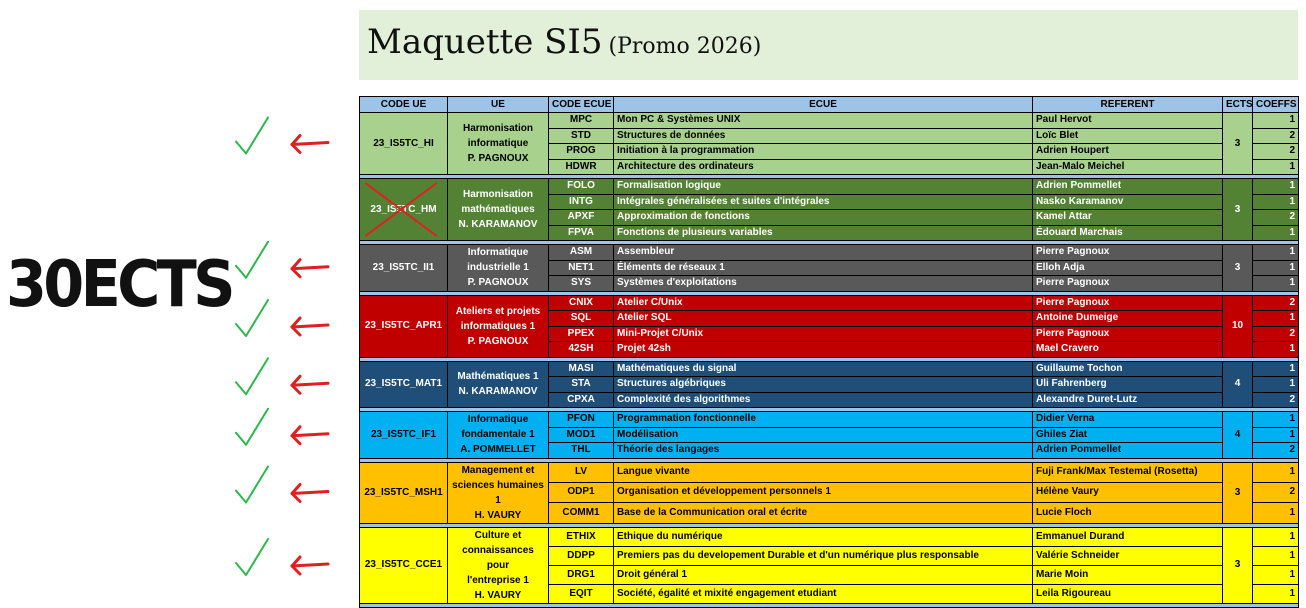 This screenshot has width=1306, height=608. What do you see at coordinates (1127, 349) in the screenshot?
I see `referent-cell: Mael Cravero` at bounding box center [1127, 349].